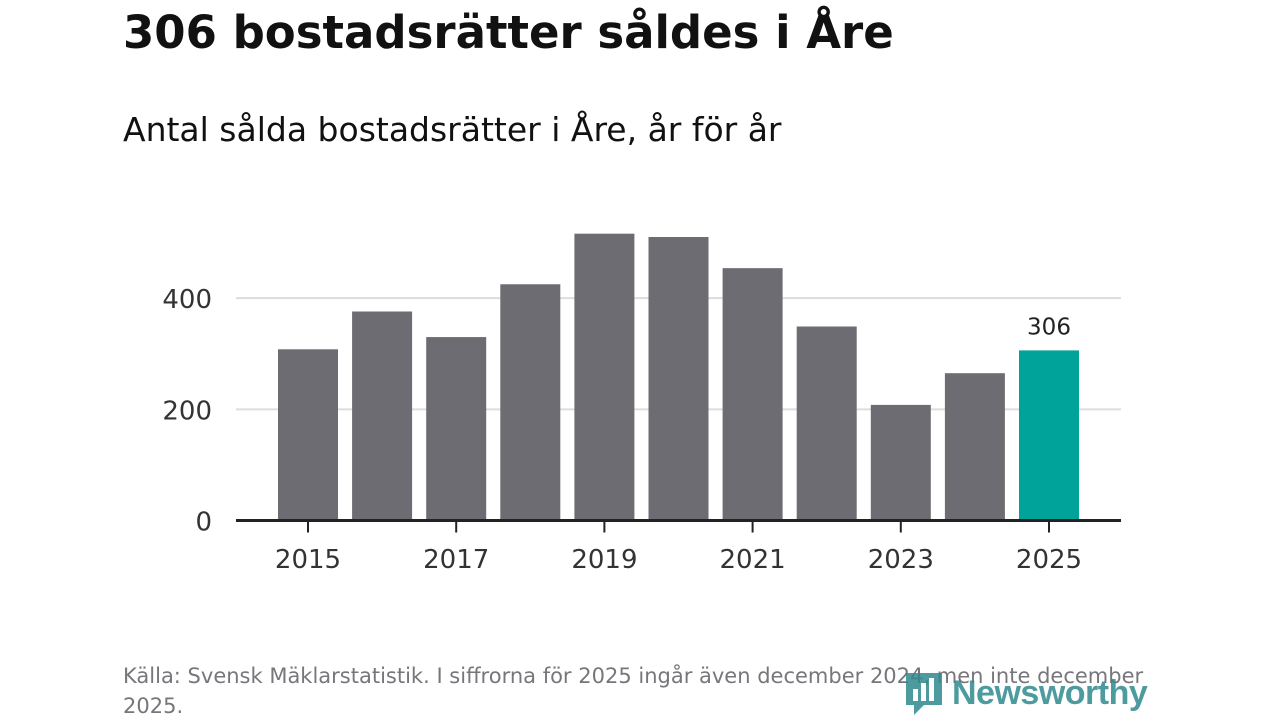  I want to click on bar-2019, so click(604, 377).